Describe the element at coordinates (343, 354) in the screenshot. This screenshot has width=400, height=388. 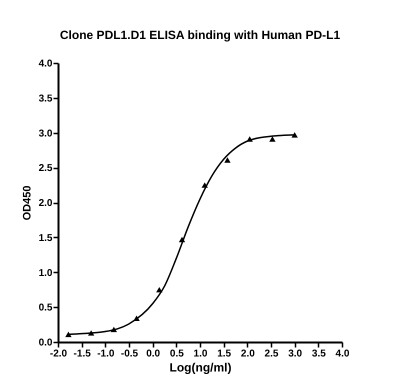
I see `x-tick-label: 4.0` at that location.